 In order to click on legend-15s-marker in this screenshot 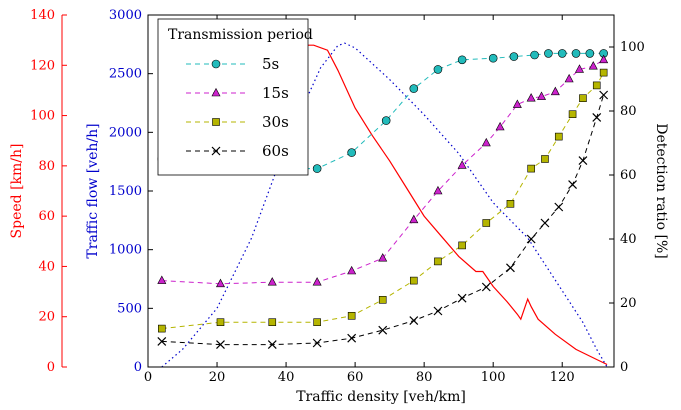, I will do `click(216, 92)`.